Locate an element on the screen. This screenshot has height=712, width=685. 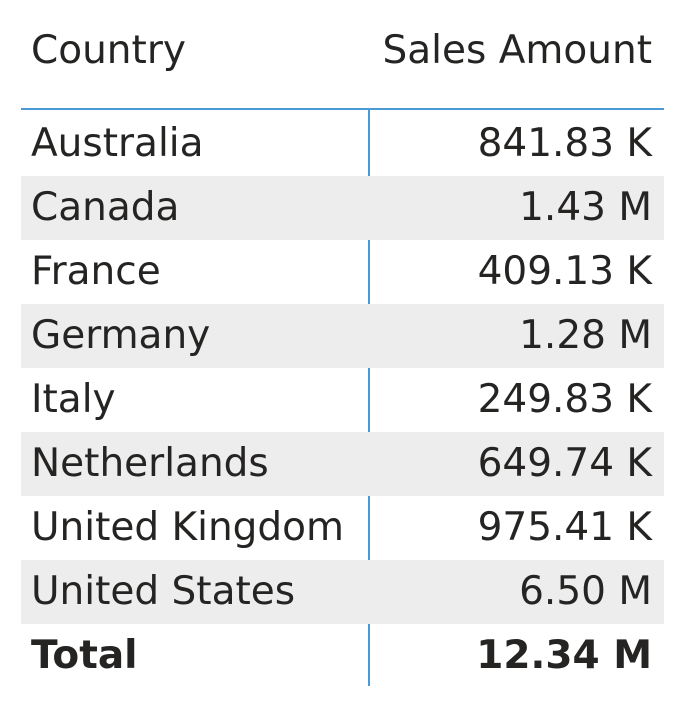
table-header-row: Country Sales Amount is located at coordinates (342, 55).